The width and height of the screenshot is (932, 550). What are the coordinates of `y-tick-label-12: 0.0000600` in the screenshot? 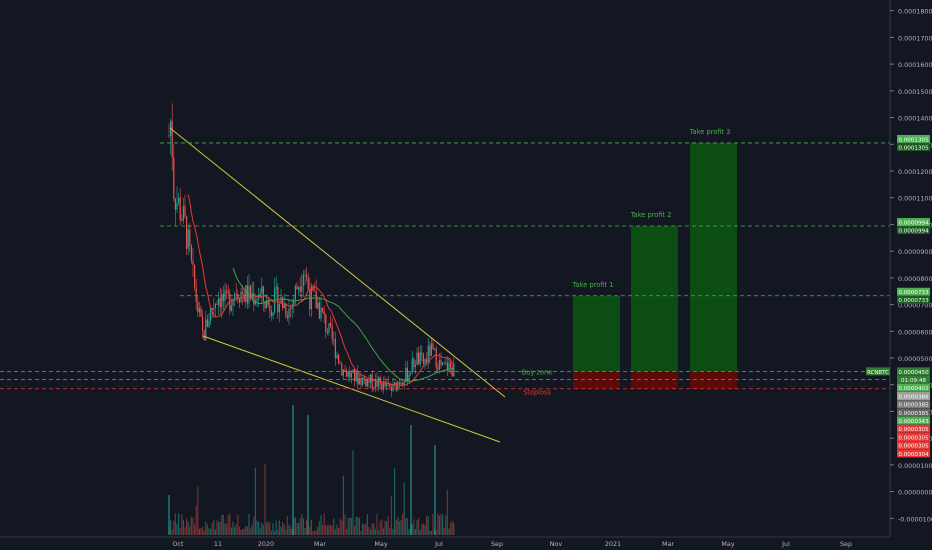 It's located at (915, 332).